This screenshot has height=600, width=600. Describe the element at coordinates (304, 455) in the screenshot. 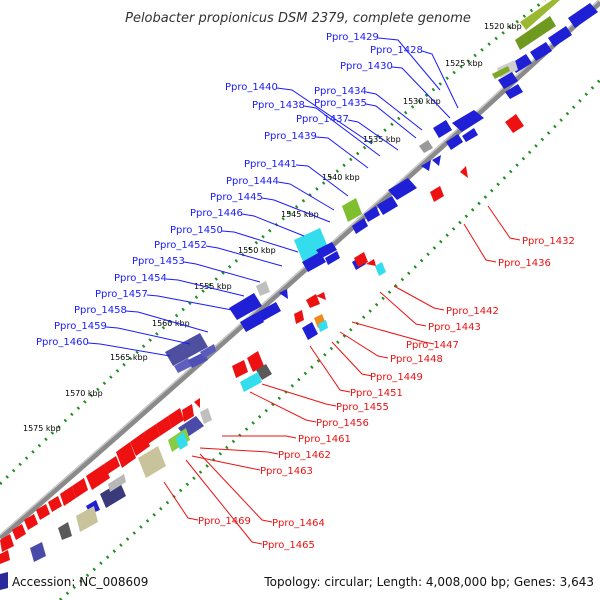

I see `gene-label: Ppro_1462` at that location.